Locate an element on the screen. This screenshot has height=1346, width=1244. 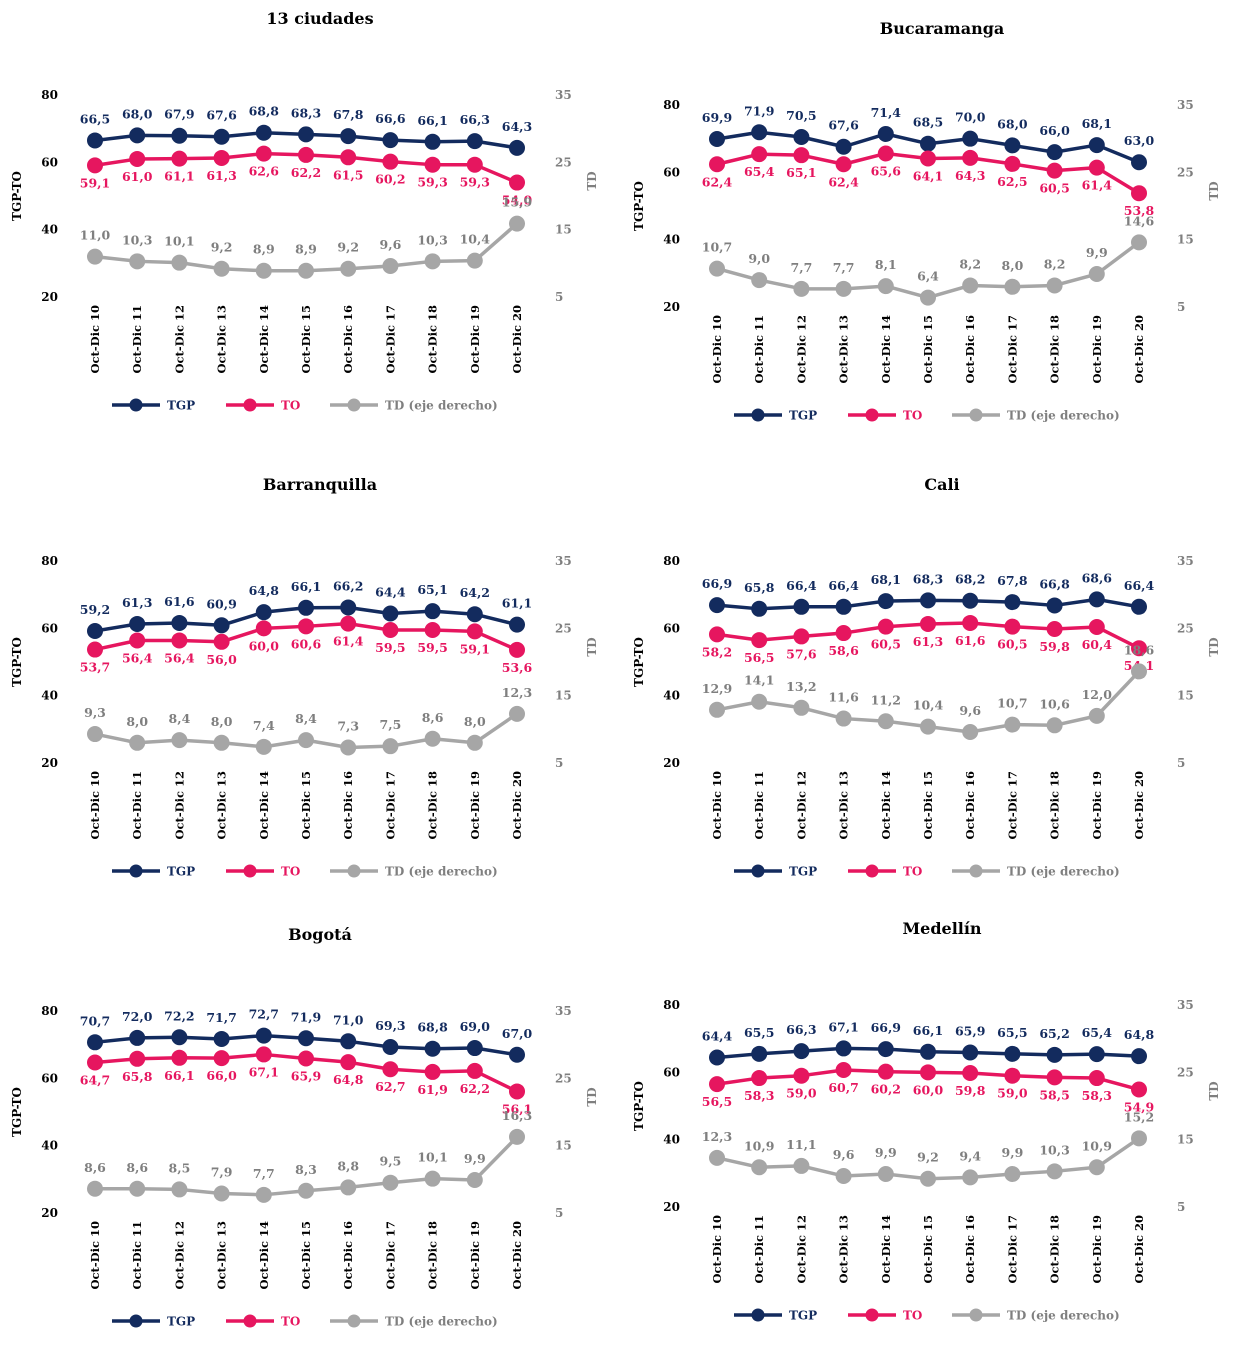
x-tick-label: Oct-Dic 19 is located at coordinates (475, 1255).